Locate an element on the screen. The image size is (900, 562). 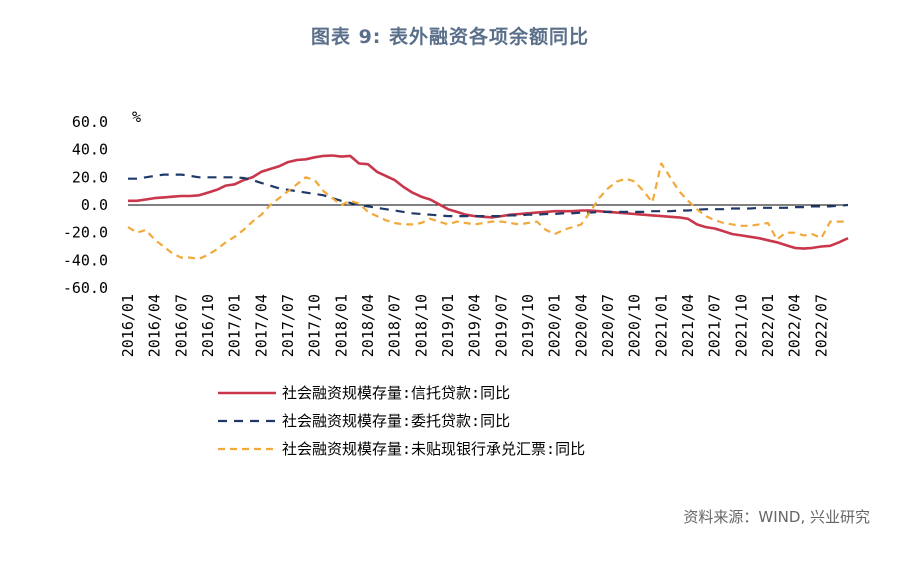
x-tick-label: 2020/10 is located at coordinates (635, 325).